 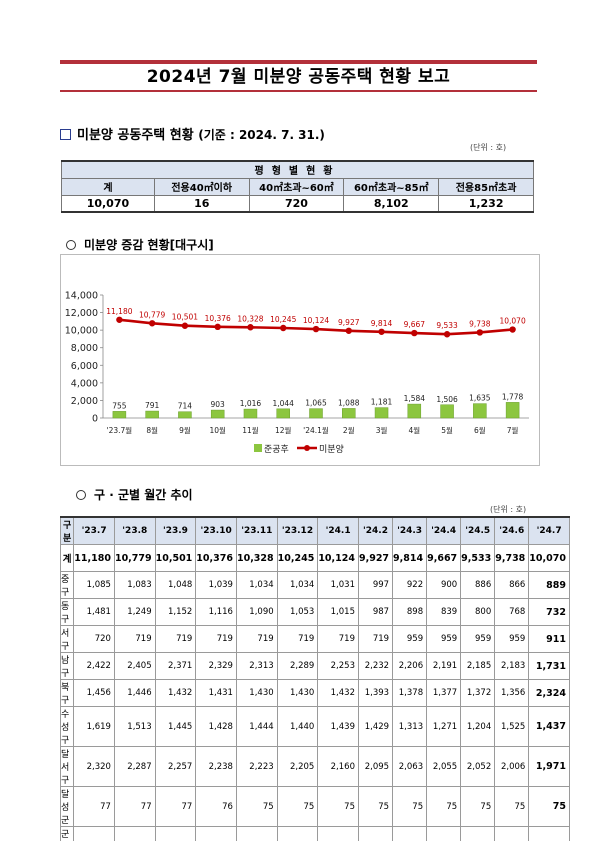 I want to click on district-name: 달성군, so click(x=67, y=806).